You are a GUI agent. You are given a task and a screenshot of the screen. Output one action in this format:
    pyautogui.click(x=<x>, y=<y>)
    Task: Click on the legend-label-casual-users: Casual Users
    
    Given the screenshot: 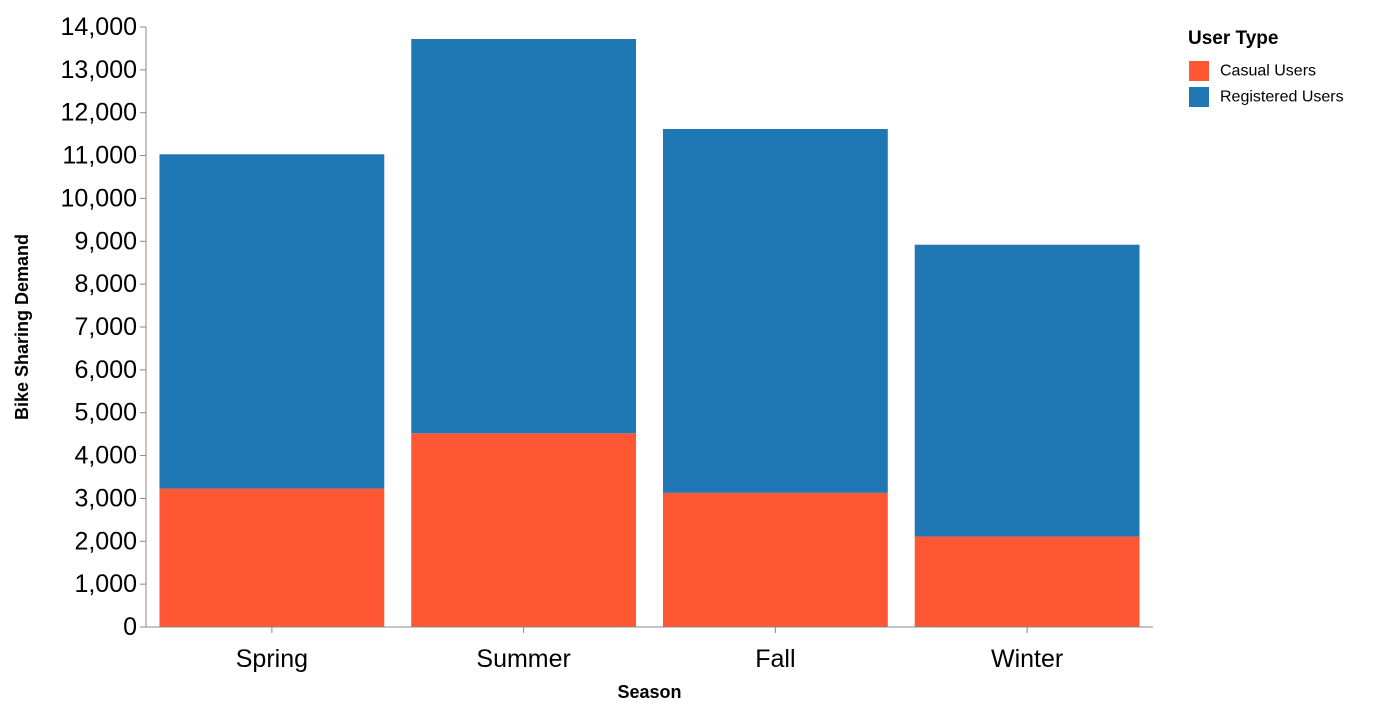 What is the action you would take?
    pyautogui.click(x=1268, y=71)
    